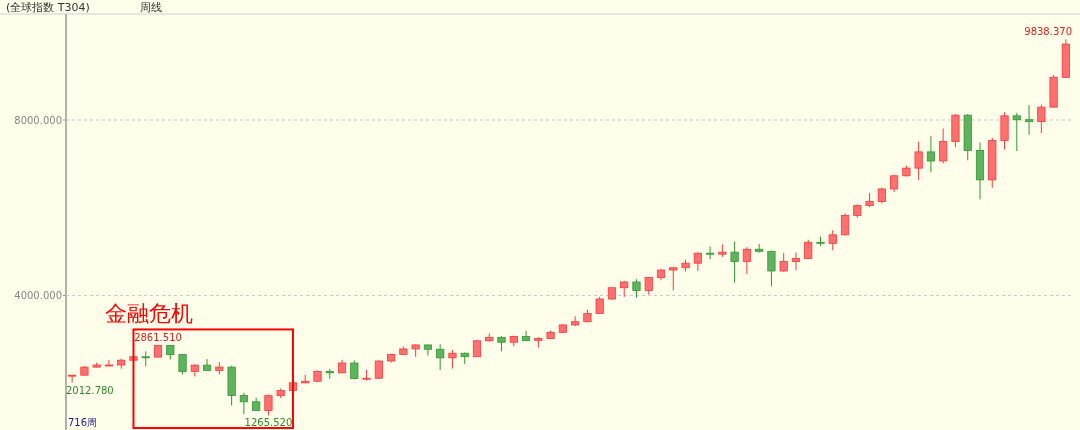  What do you see at coordinates (158, 338) in the screenshot?
I see `text: 2861.510` at bounding box center [158, 338].